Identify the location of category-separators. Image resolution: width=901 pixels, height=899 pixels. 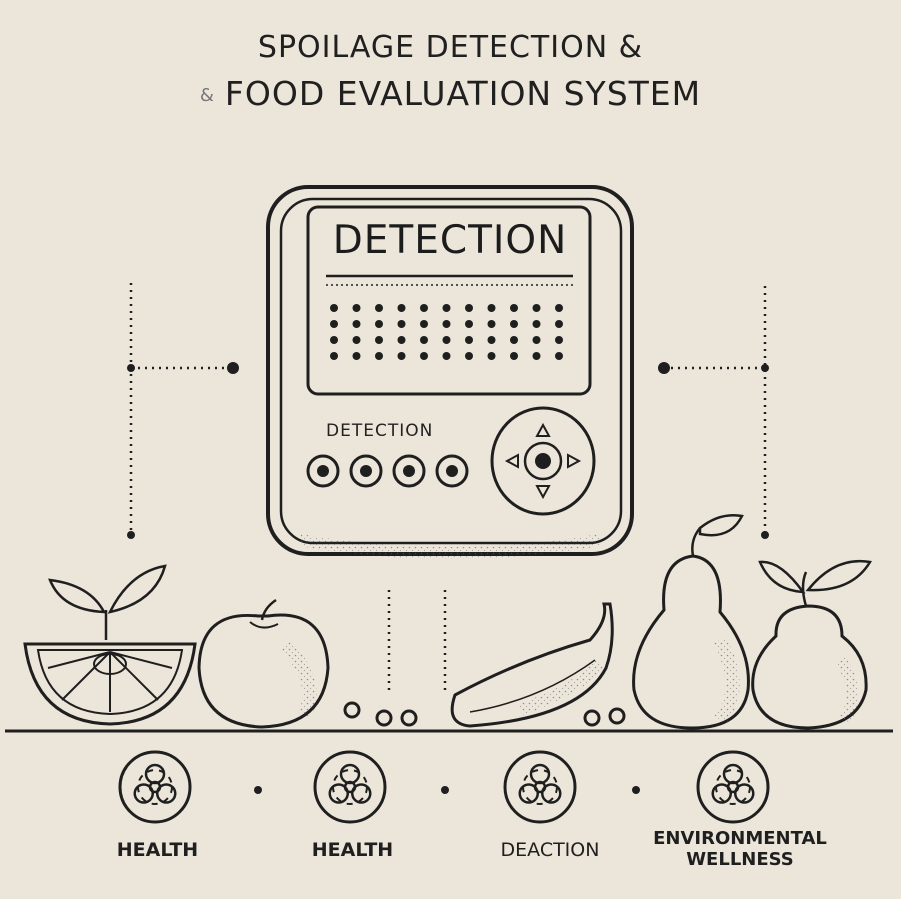
(447, 790).